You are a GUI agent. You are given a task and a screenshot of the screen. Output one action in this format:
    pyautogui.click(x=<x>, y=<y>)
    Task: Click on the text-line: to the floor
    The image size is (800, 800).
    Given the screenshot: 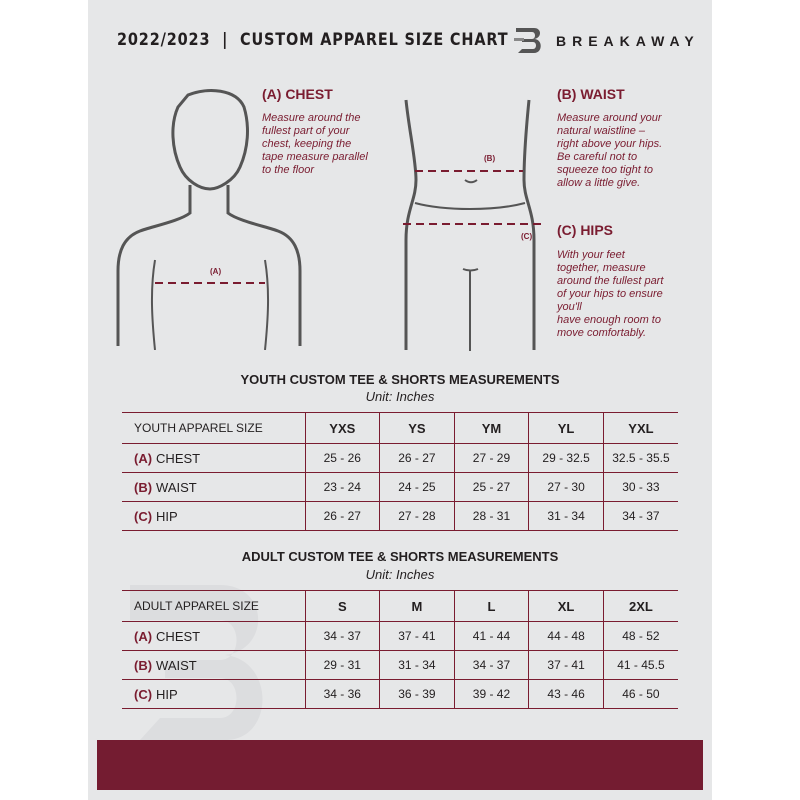 What is the action you would take?
    pyautogui.click(x=288, y=170)
    